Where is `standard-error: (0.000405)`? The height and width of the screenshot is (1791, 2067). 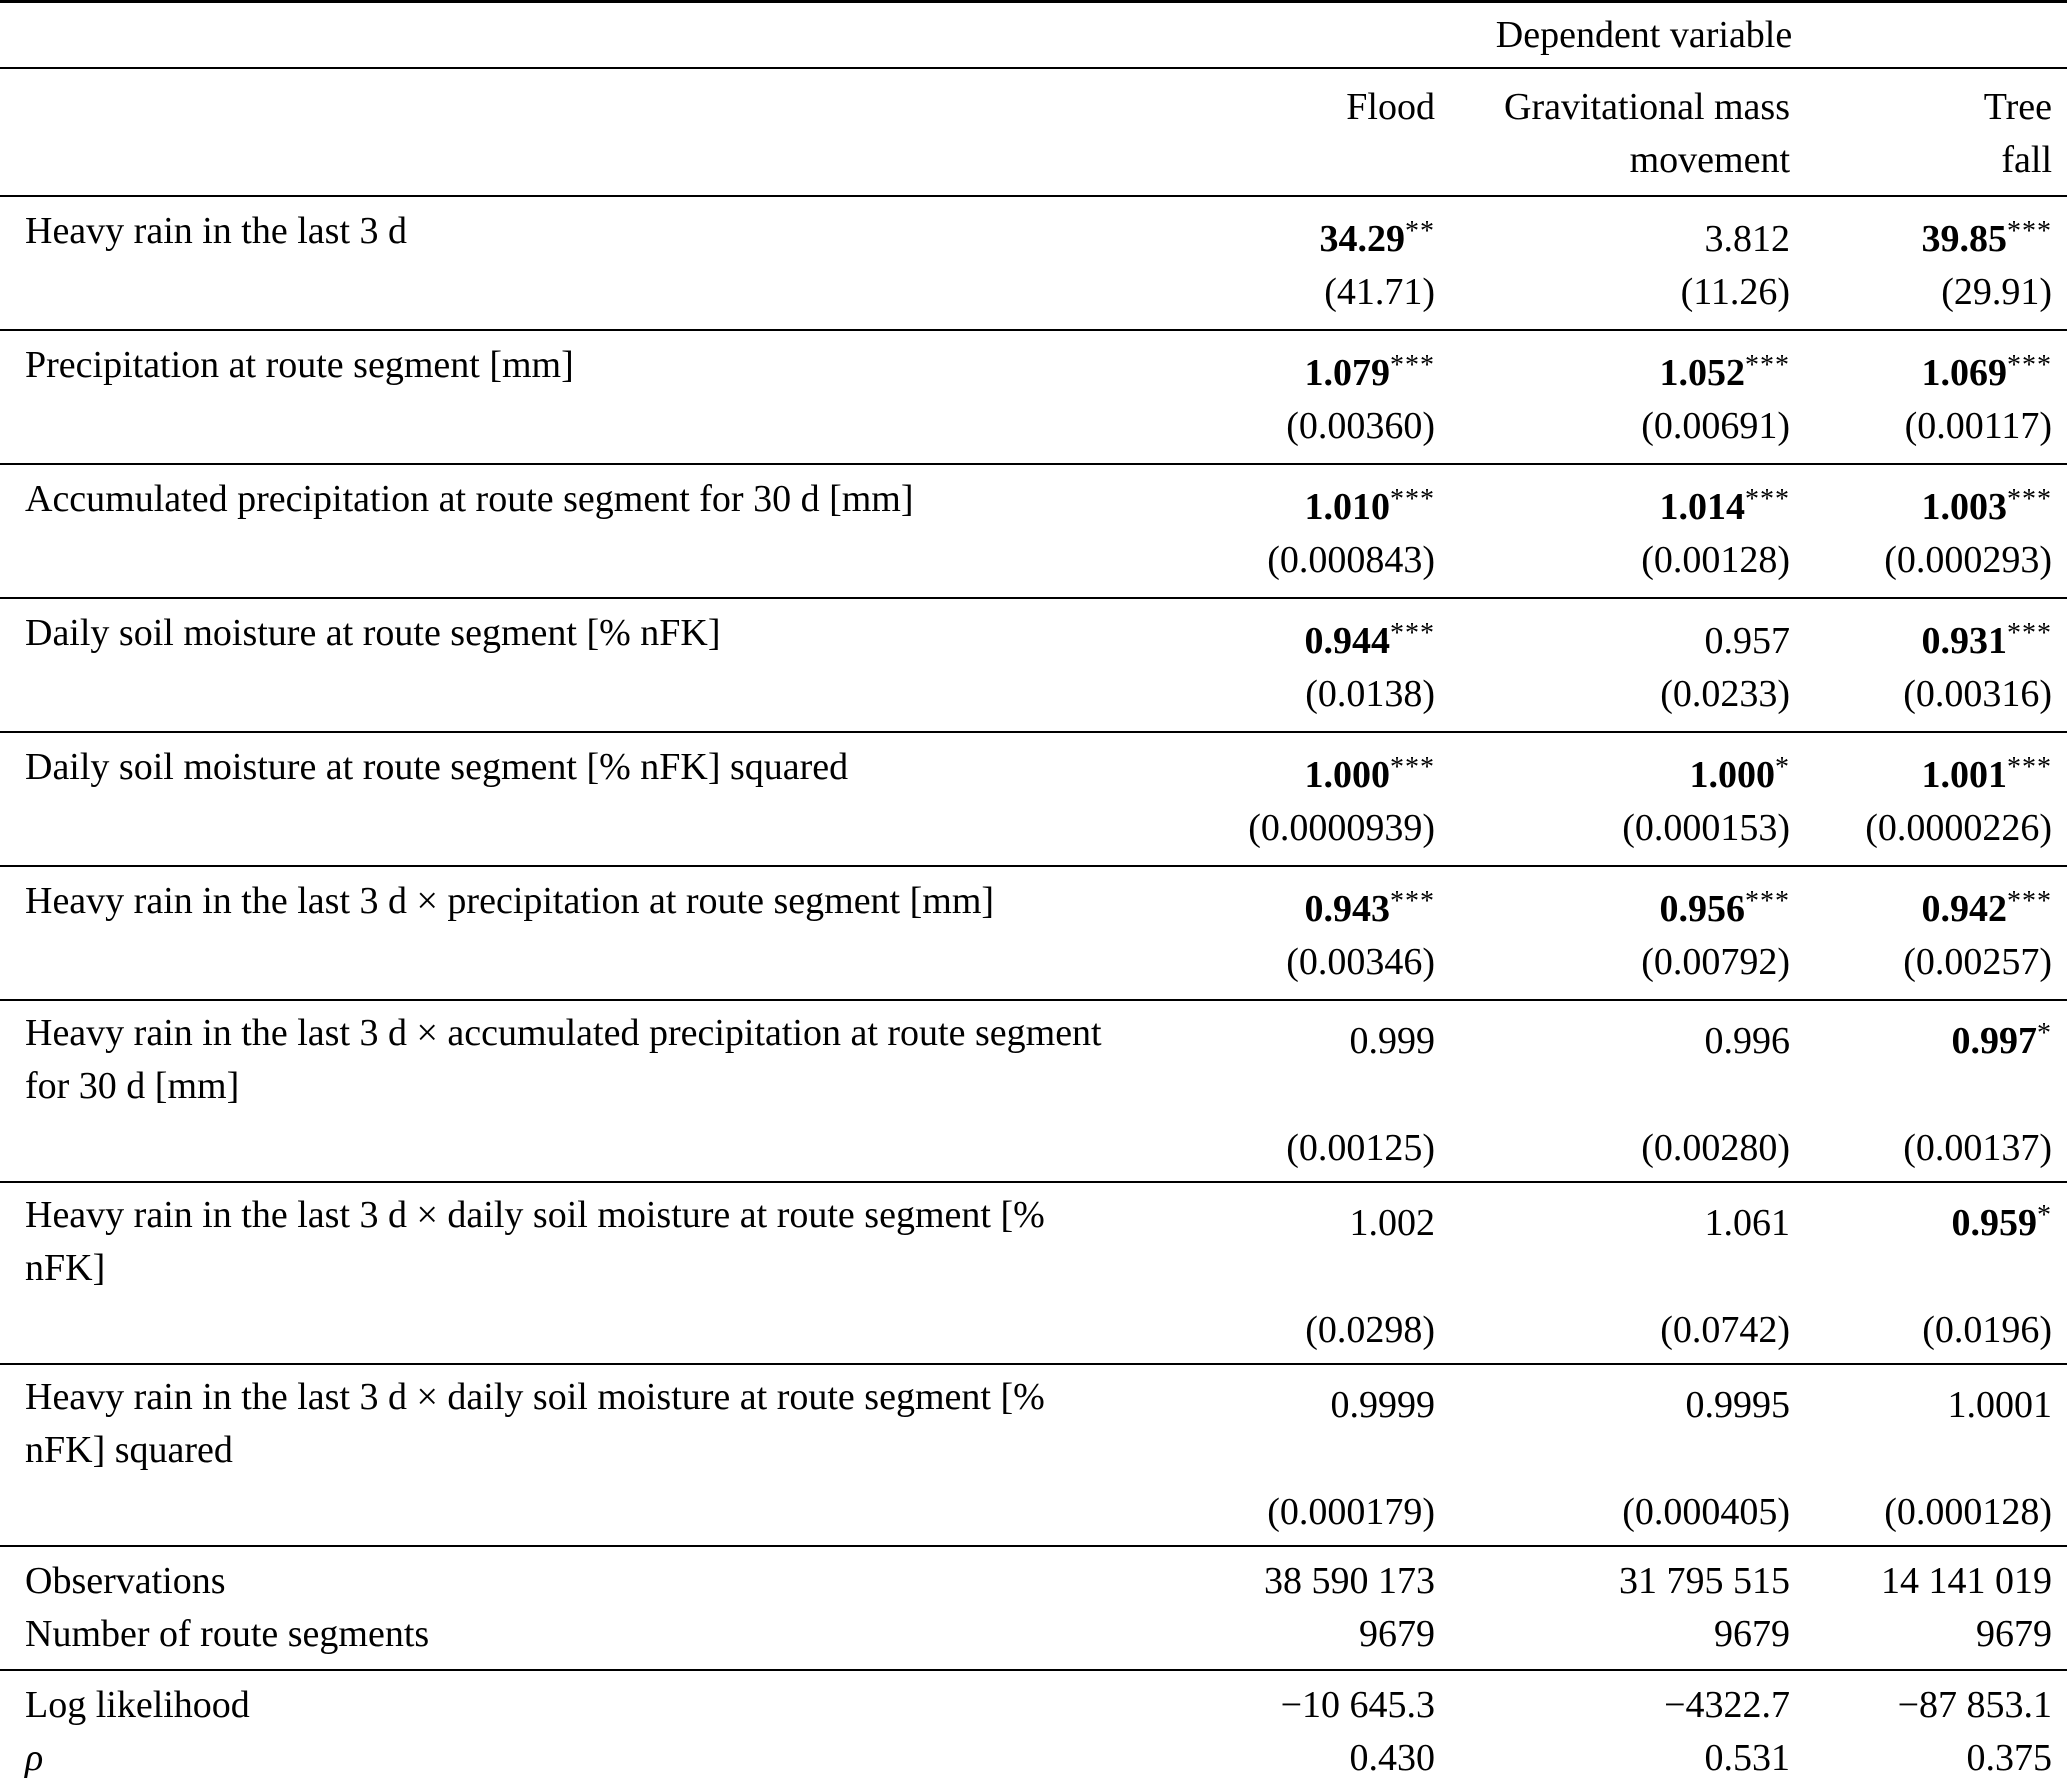
standard-error: (0.000405) is located at coordinates (1706, 1512).